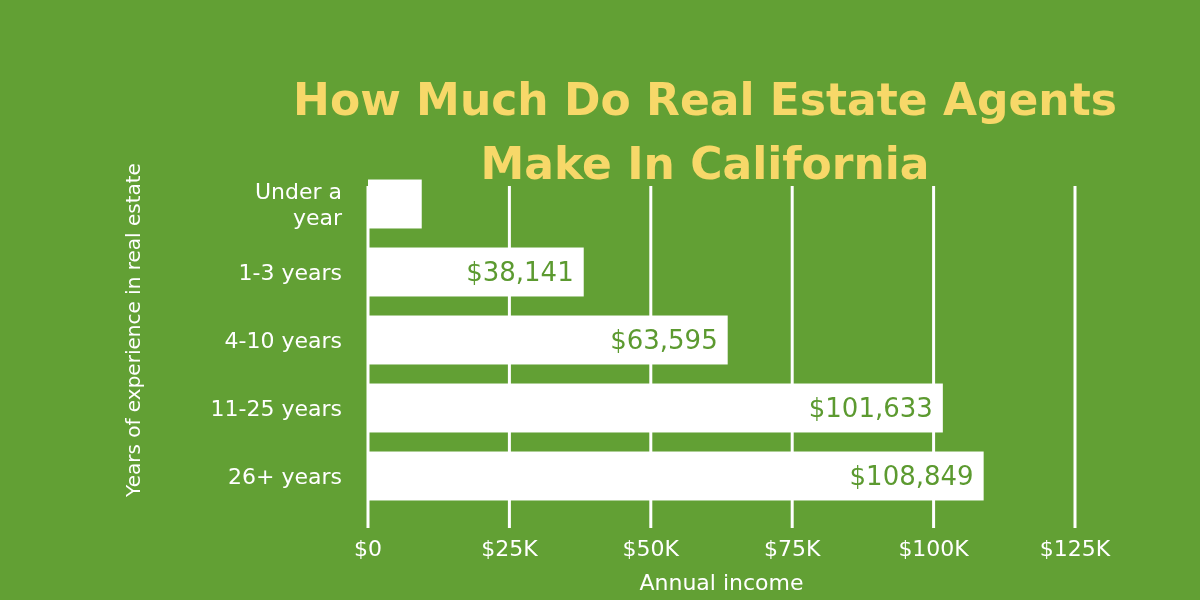 The width and height of the screenshot is (1200, 600). Describe the element at coordinates (283, 340) in the screenshot. I see `y-tick-label: 4-10 years` at that location.